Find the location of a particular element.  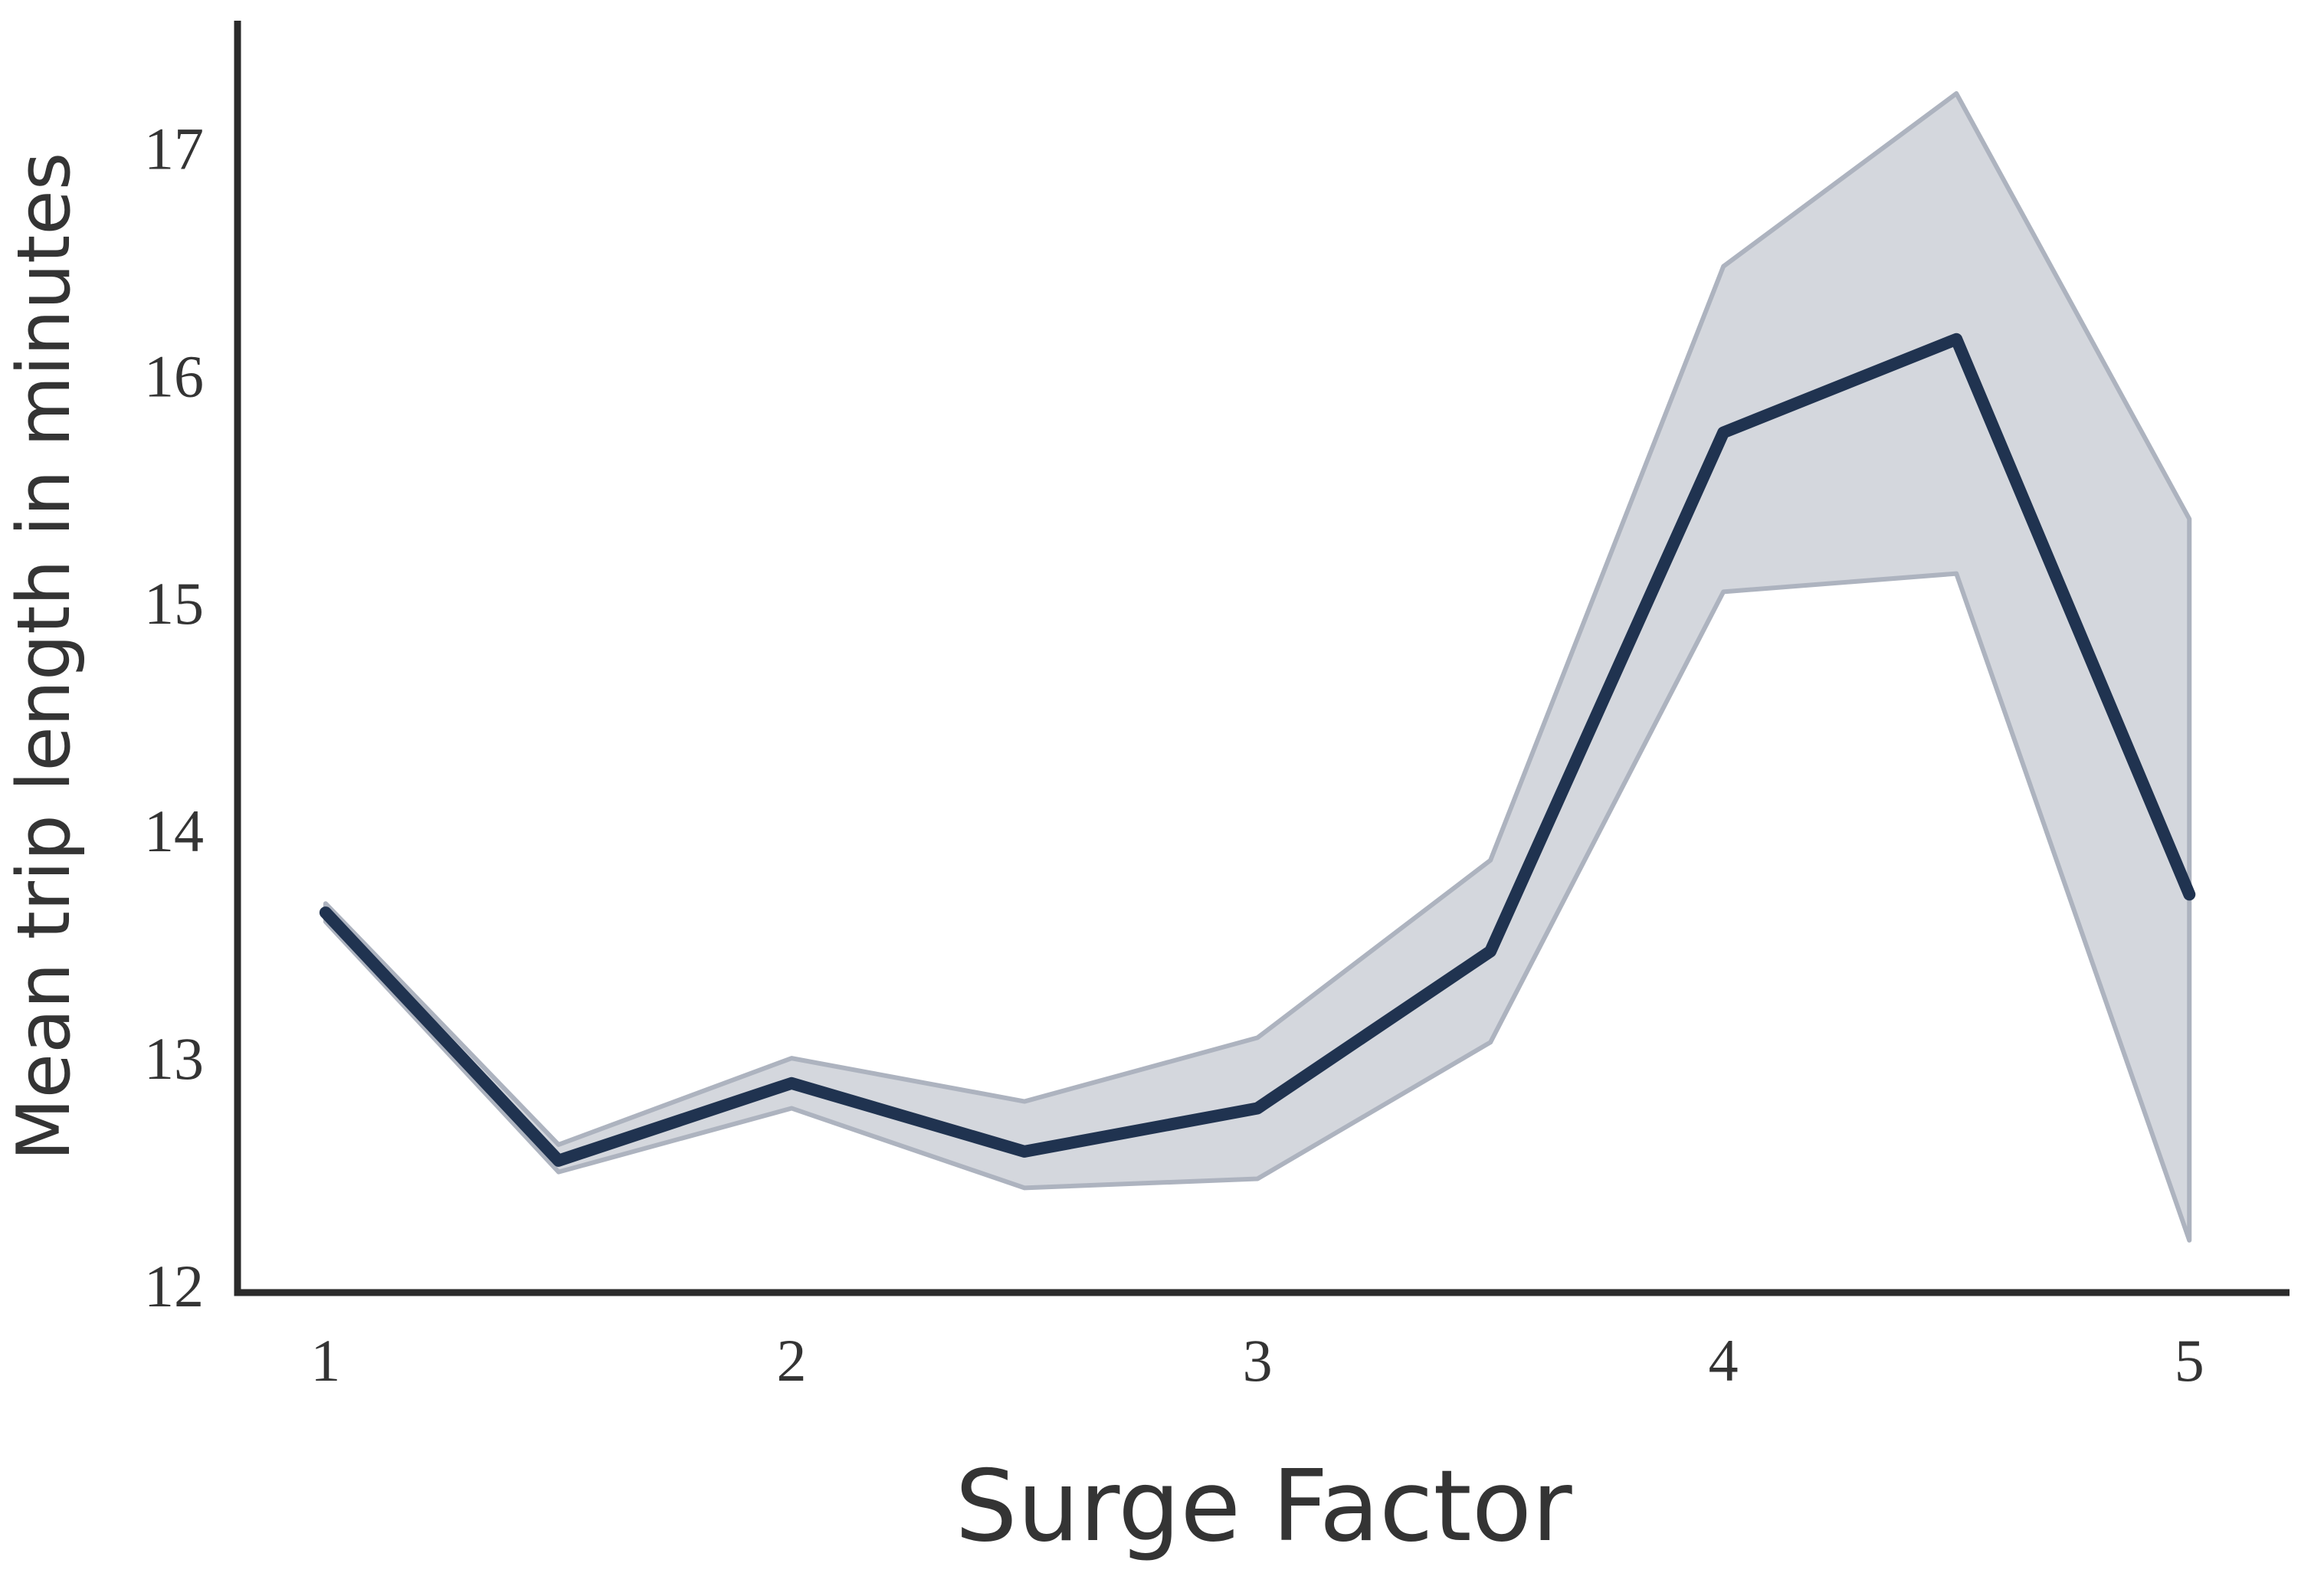

y-tick-label: 14 is located at coordinates (174, 831).